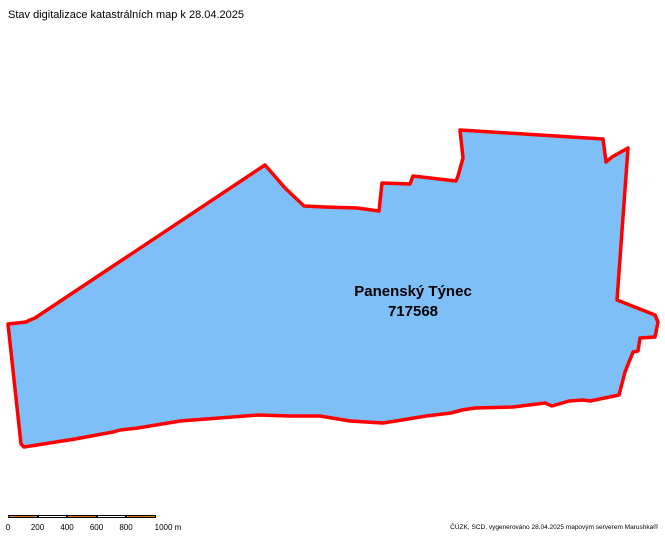 This screenshot has height=540, width=665. What do you see at coordinates (67, 527) in the screenshot?
I see `scale-tick-label: 400` at bounding box center [67, 527].